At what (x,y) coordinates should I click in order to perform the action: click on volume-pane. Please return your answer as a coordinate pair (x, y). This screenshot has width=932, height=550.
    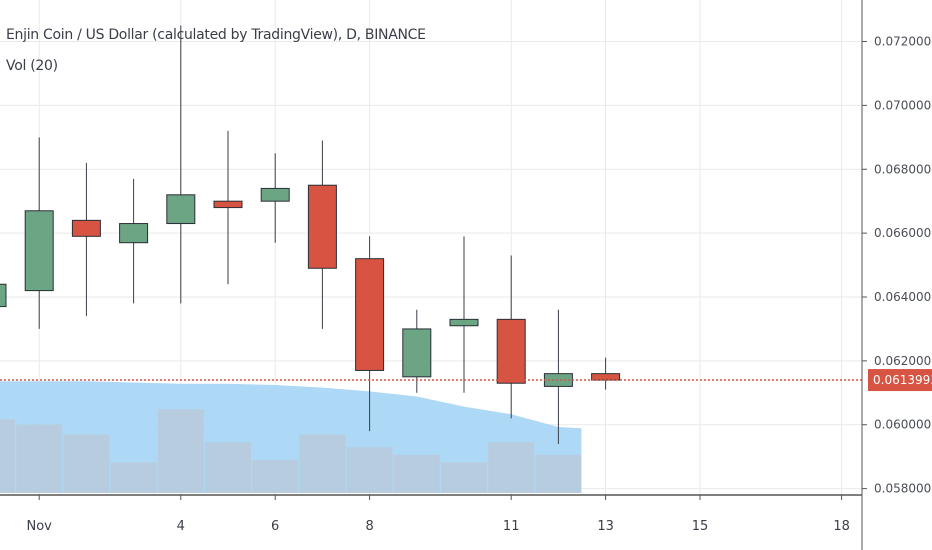
    Looking at the image, I should click on (291, 437).